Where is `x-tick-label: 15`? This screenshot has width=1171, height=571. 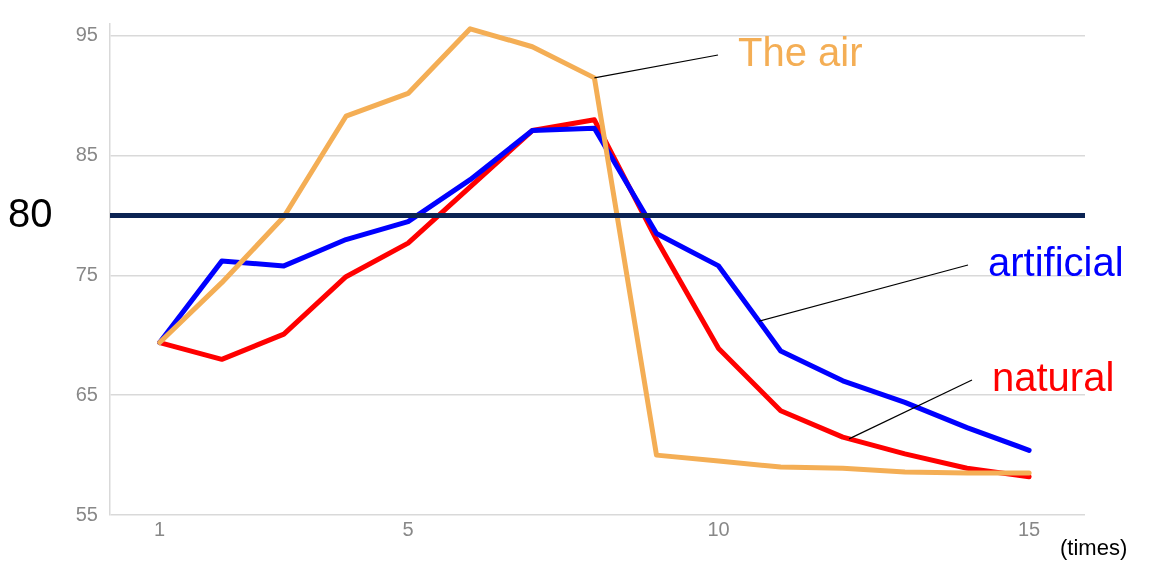 x-tick-label: 15 is located at coordinates (1029, 528).